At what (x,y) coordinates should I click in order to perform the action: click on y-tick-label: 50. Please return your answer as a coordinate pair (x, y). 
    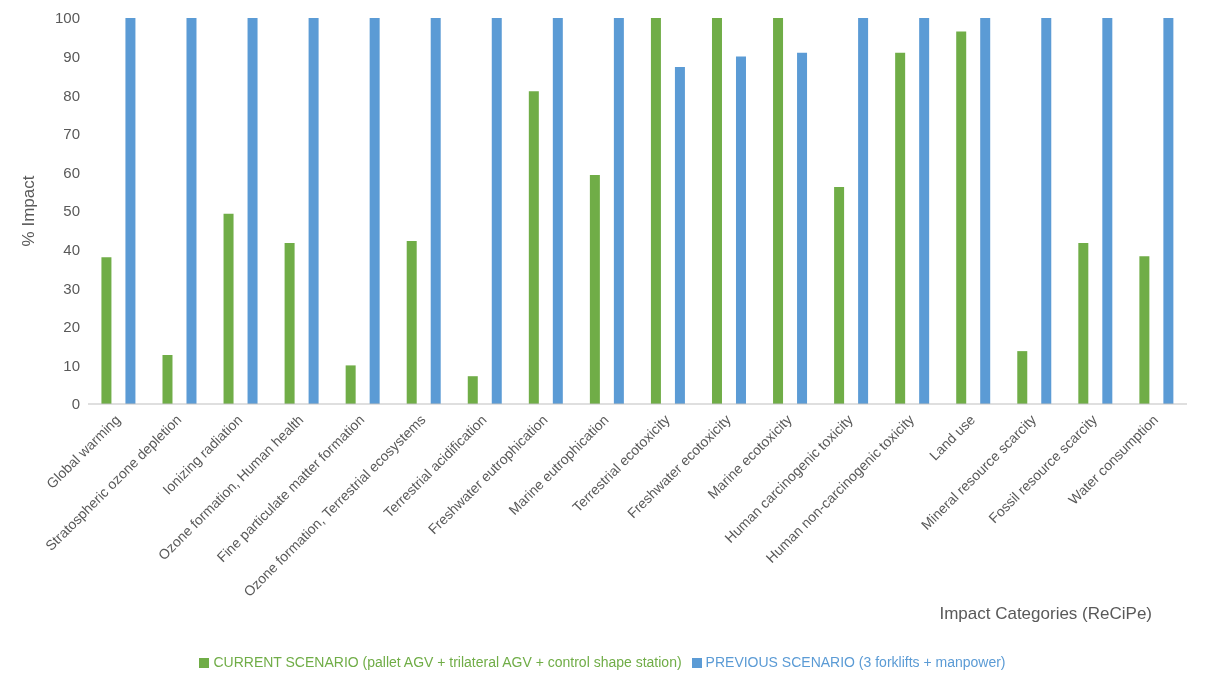
    Looking at the image, I should click on (71, 211).